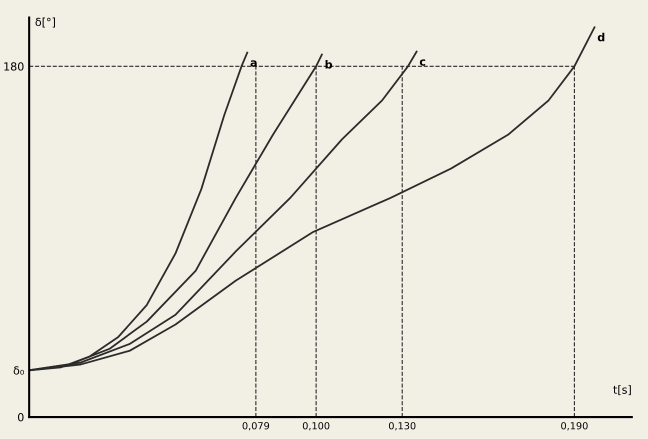  What do you see at coordinates (402, 426) in the screenshot?
I see `x-tick-label: 0,130` at bounding box center [402, 426].